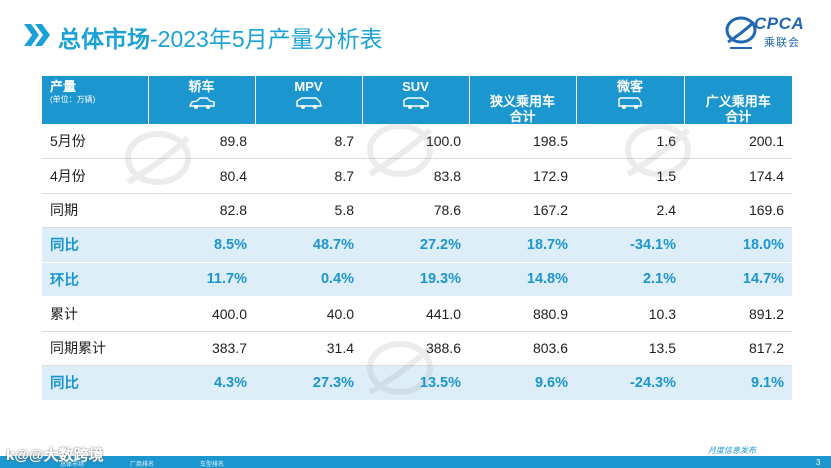 The width and height of the screenshot is (831, 468). I want to click on table-row: 同期 82.8 5.8 78.6 167.2 2.4 169.6, so click(417, 210).